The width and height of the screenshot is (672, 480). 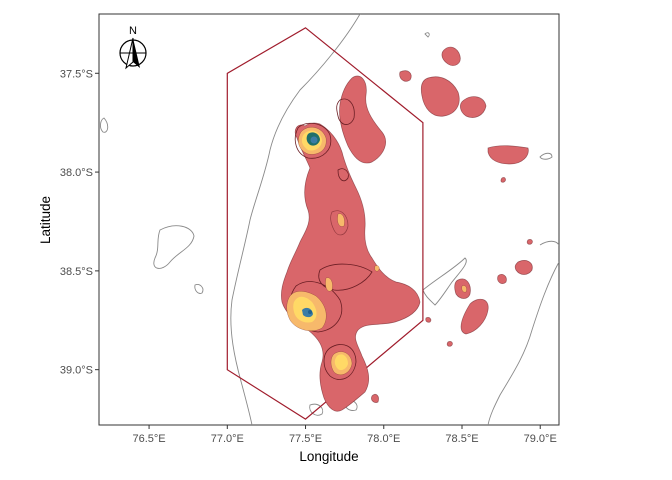 What do you see at coordinates (461, 439) in the screenshot?
I see `x-tick-label: 78.5°E` at bounding box center [461, 439].